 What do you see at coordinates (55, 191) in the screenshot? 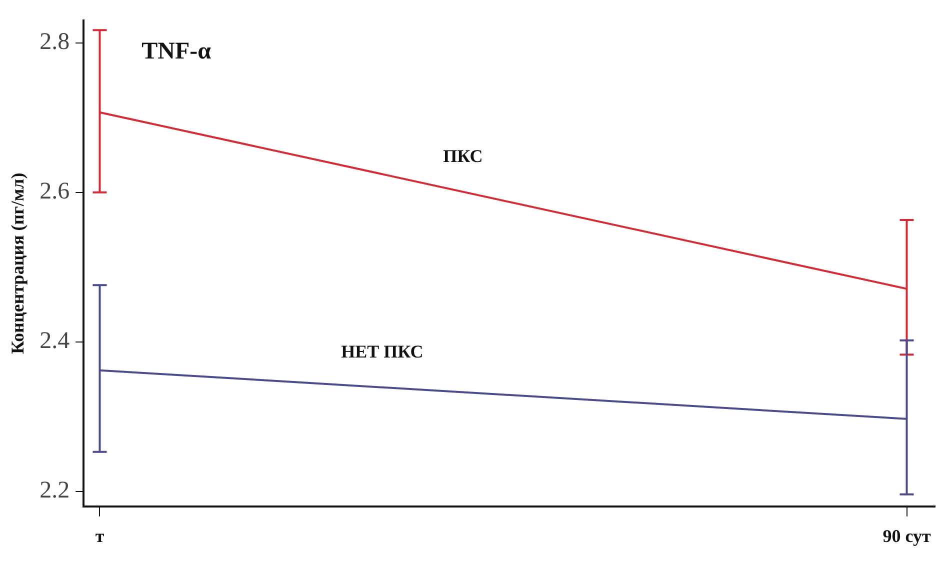
I see `y-tick-label: 2.6` at bounding box center [55, 191].